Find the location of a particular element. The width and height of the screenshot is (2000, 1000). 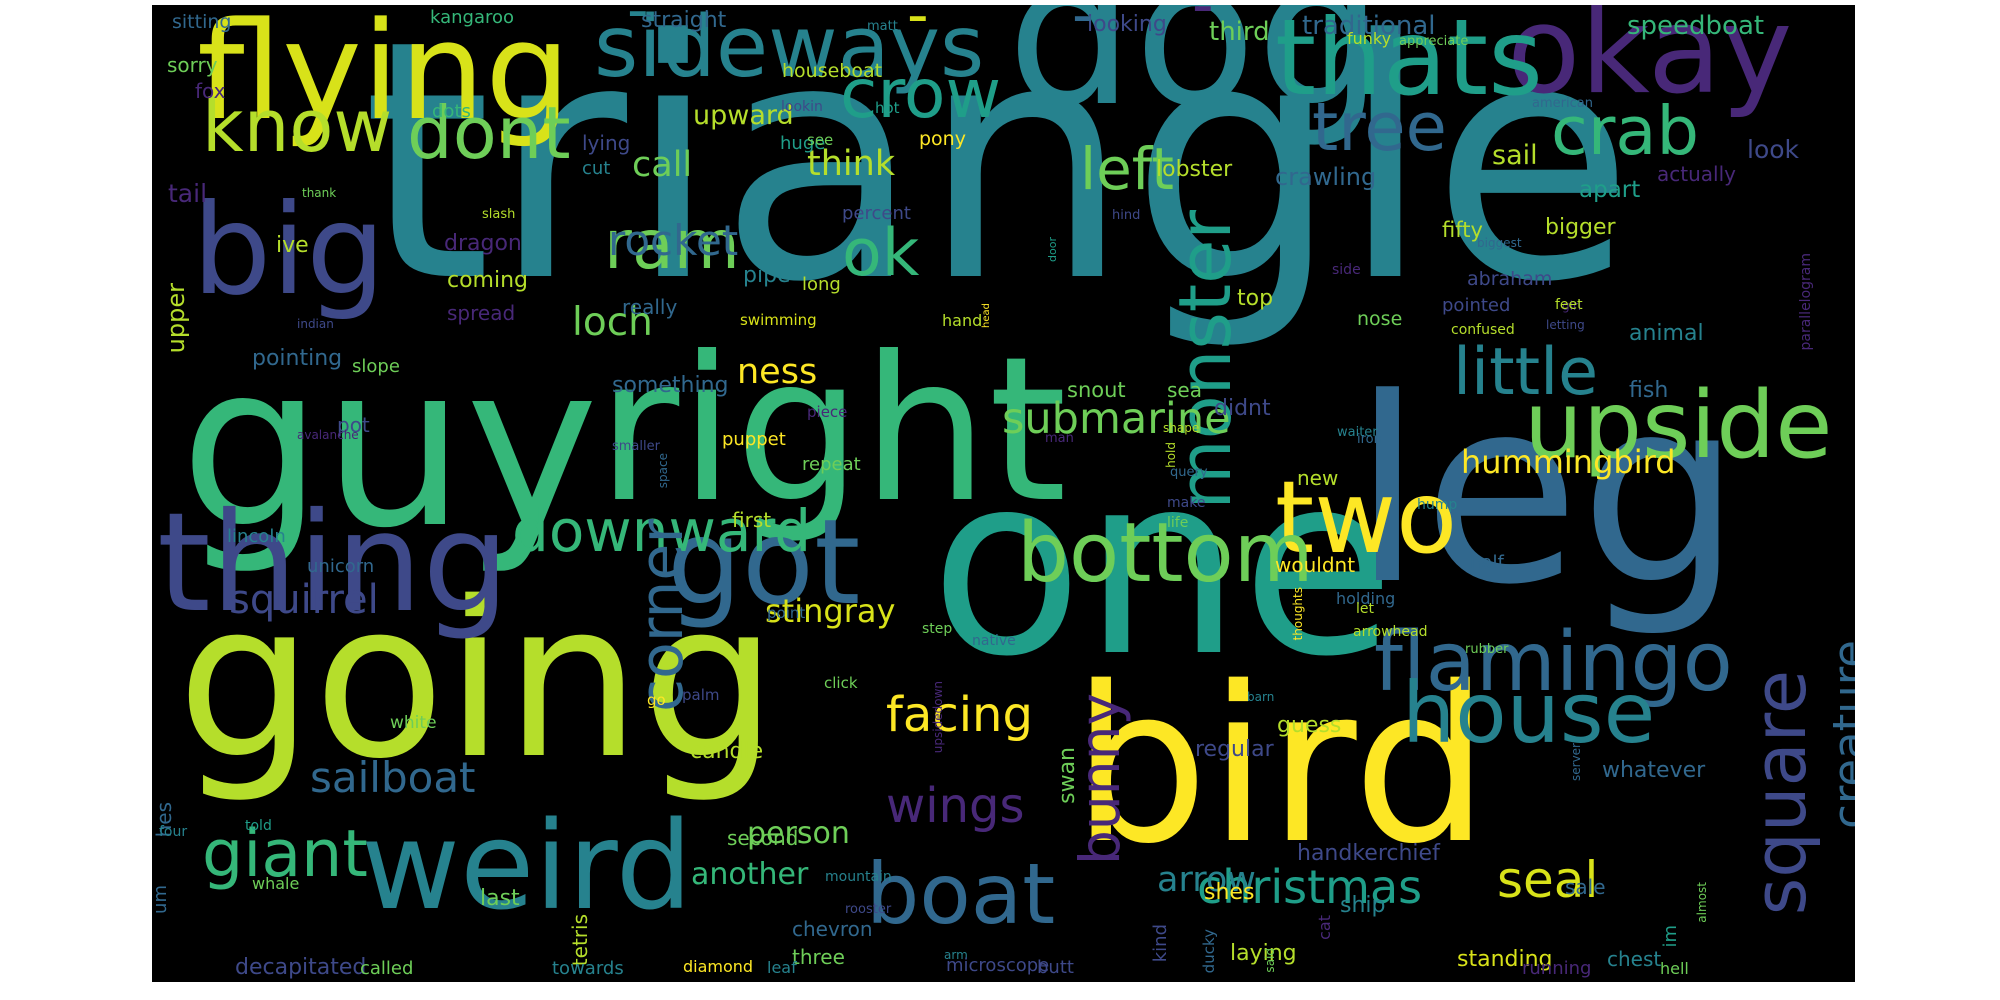

word-barn: barn is located at coordinates (1261, 697).